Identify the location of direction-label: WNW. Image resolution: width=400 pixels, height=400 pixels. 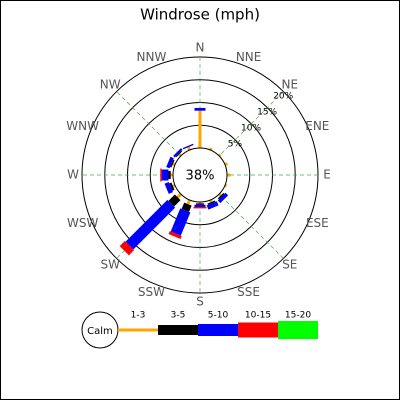
(82, 126).